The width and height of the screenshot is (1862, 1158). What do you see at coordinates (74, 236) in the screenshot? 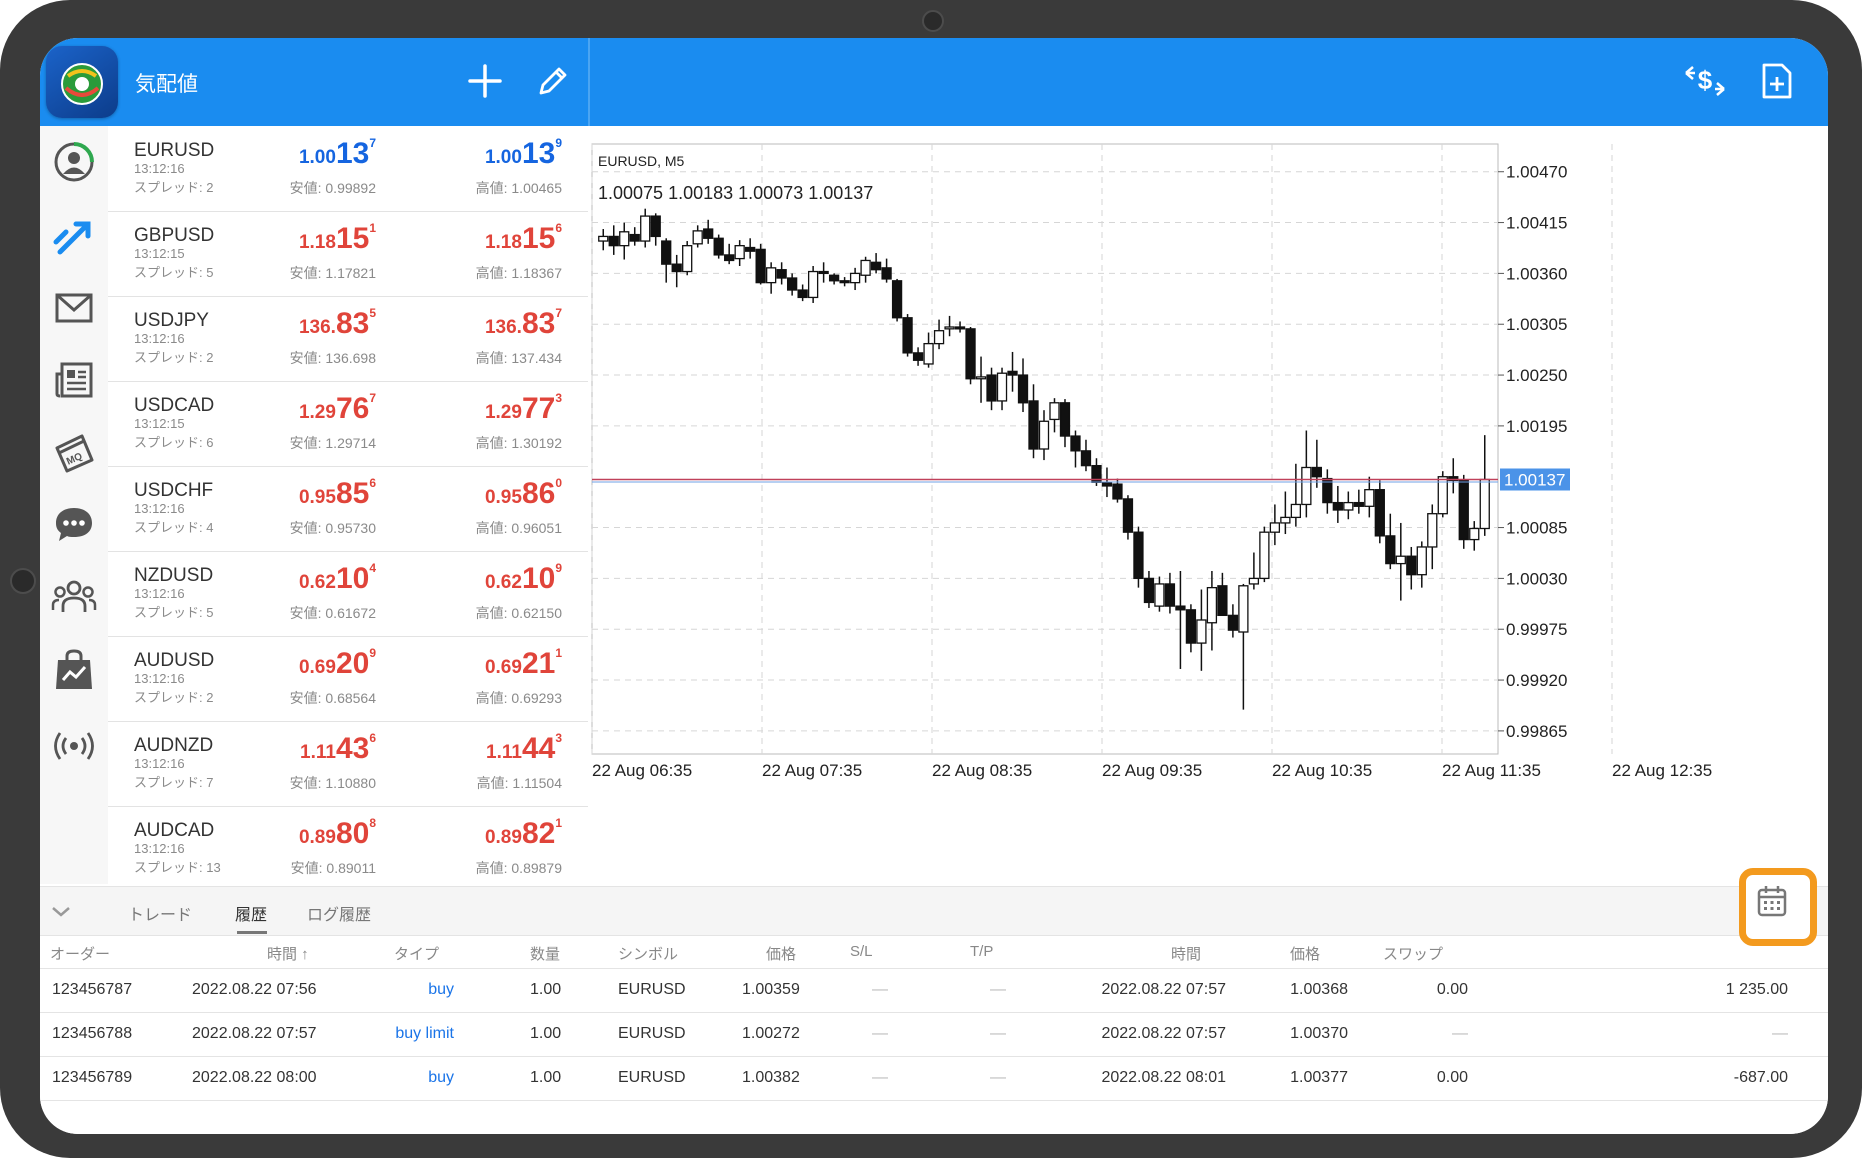
I see `nav-trade` at bounding box center [74, 236].